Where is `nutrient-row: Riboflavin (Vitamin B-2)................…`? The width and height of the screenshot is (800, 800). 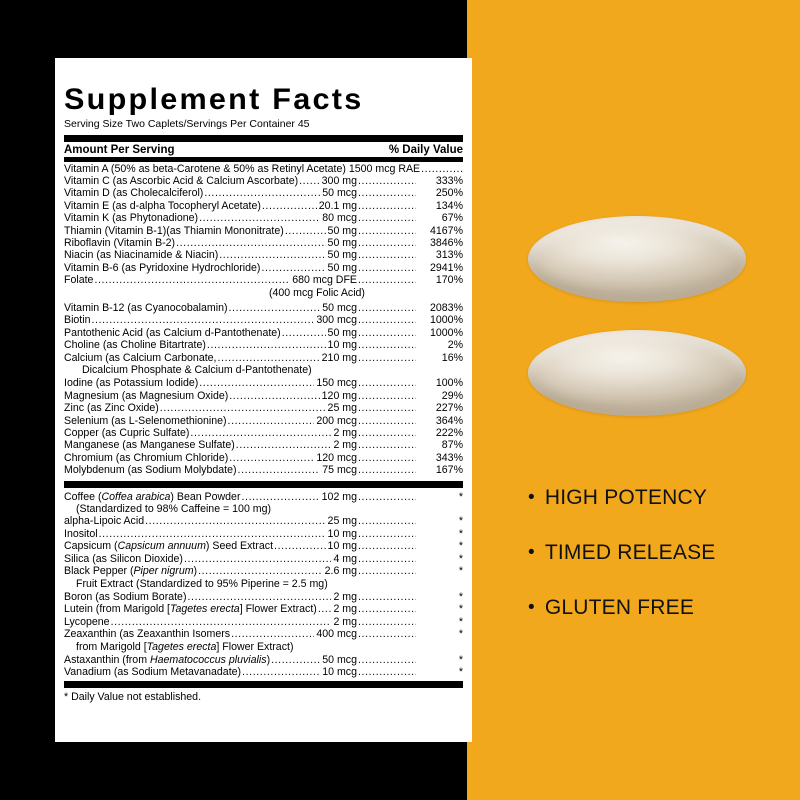 nutrient-row: Riboflavin (Vitamin B-2)................… is located at coordinates (263, 243).